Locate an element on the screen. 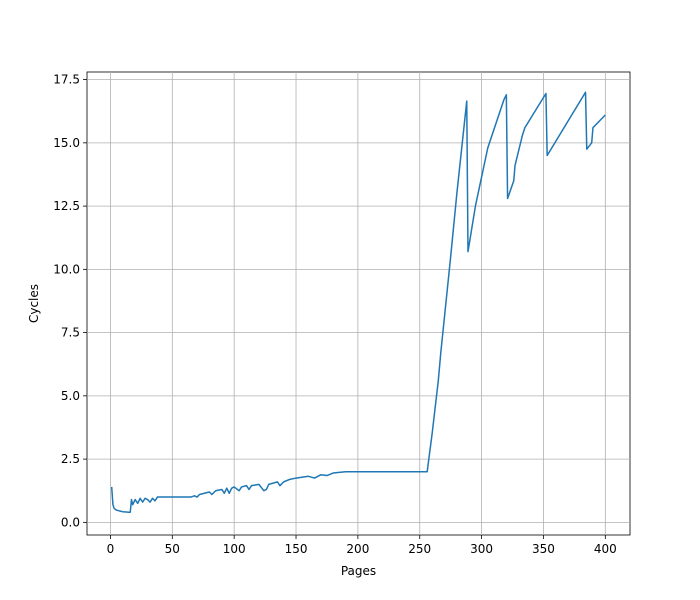 The width and height of the screenshot is (700, 600). x-tick-label: 200 is located at coordinates (357, 549).